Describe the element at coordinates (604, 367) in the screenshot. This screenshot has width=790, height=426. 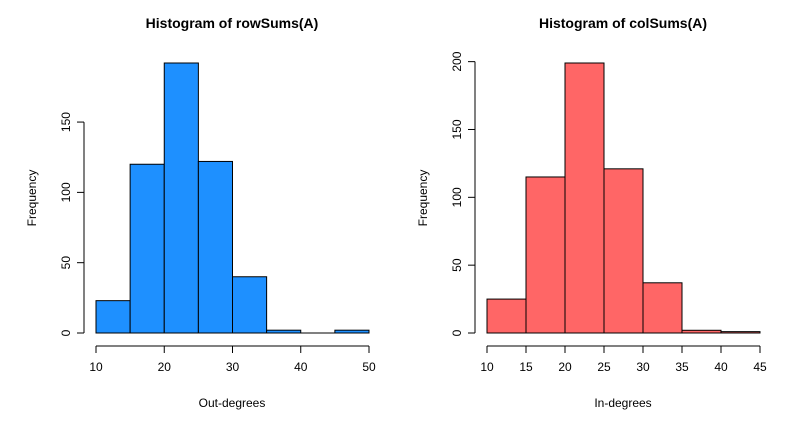
I see `x-tick-label: 25` at that location.